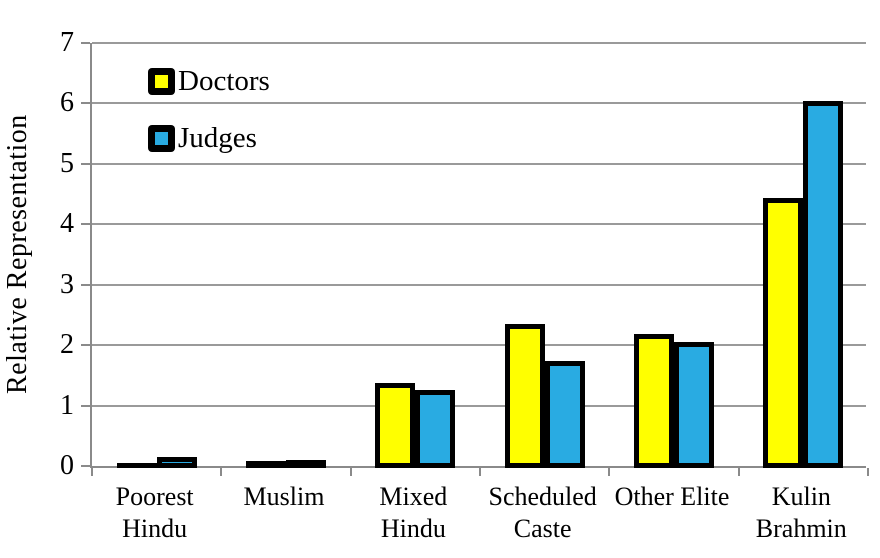 The image size is (880, 558). What do you see at coordinates (67, 42) in the screenshot?
I see `y-tick-label-7: 7` at bounding box center [67, 42].